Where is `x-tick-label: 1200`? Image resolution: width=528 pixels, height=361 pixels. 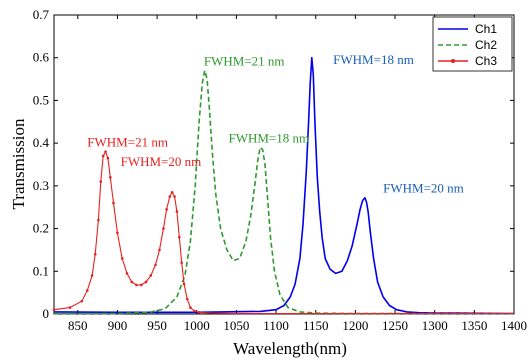
x-tick-label: 1200 is located at coordinates (355, 325).